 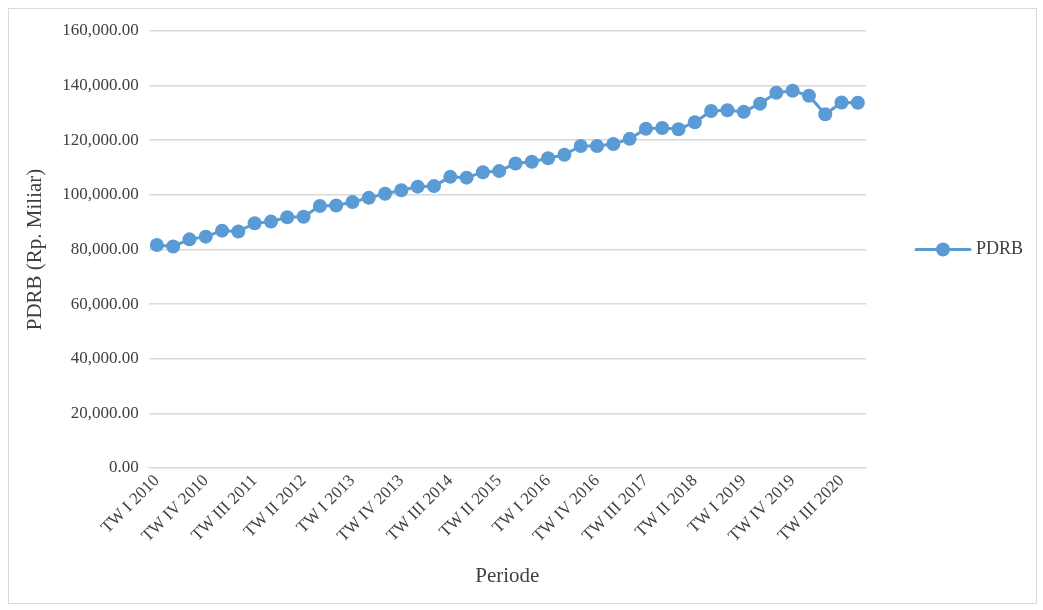 What do you see at coordinates (104, 303) in the screenshot?
I see `y-tick-label: 60,000.00` at bounding box center [104, 303].